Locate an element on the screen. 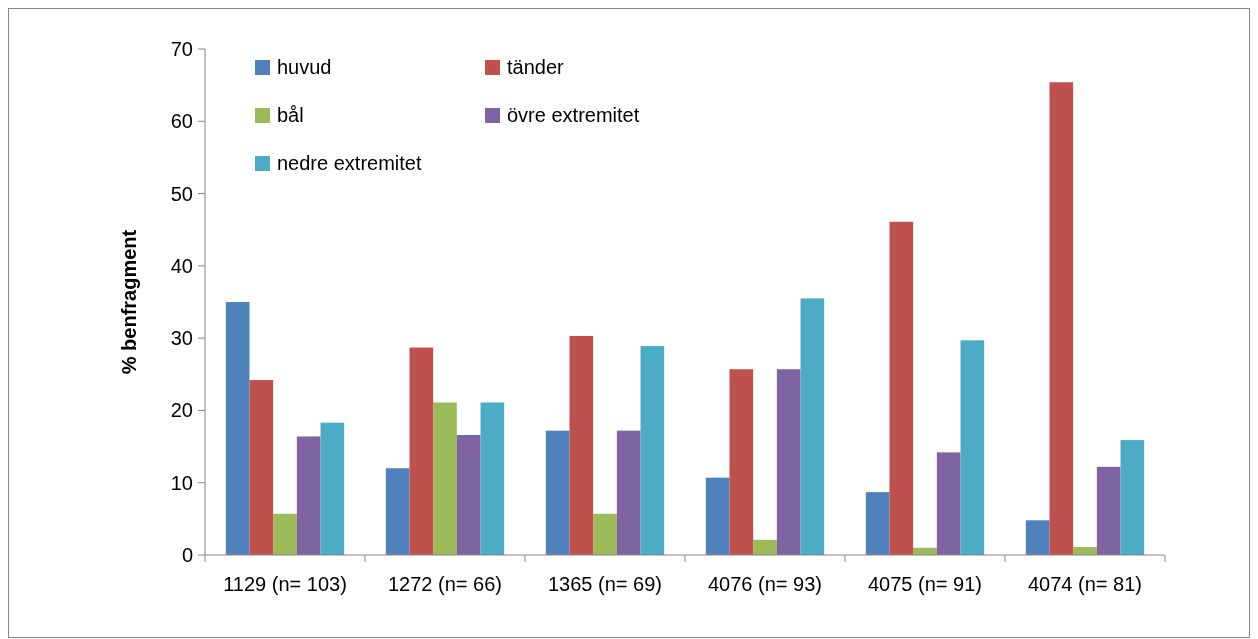 This screenshot has height=639, width=1258. x-tick-label: 1129 (n= 103) is located at coordinates (285, 584).